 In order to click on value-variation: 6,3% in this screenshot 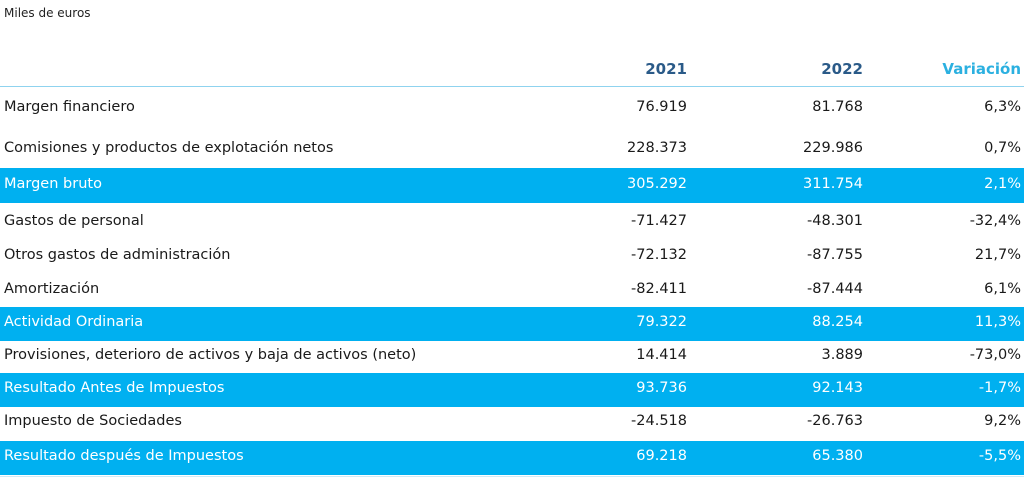, I will do `click(1002, 107)`.